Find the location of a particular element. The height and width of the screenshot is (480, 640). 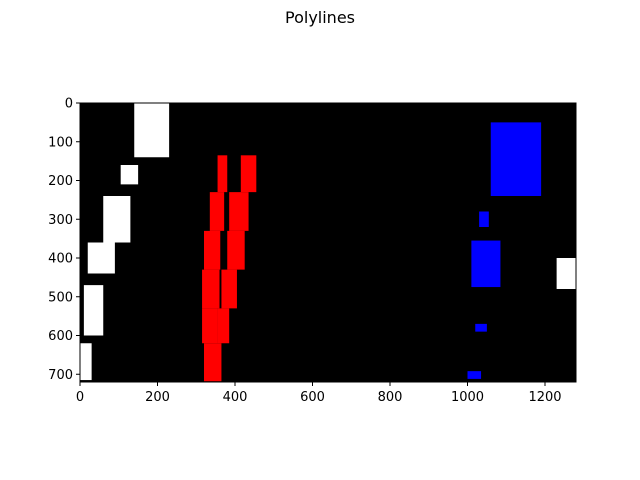

x-tick-label: 1000 is located at coordinates (467, 397).